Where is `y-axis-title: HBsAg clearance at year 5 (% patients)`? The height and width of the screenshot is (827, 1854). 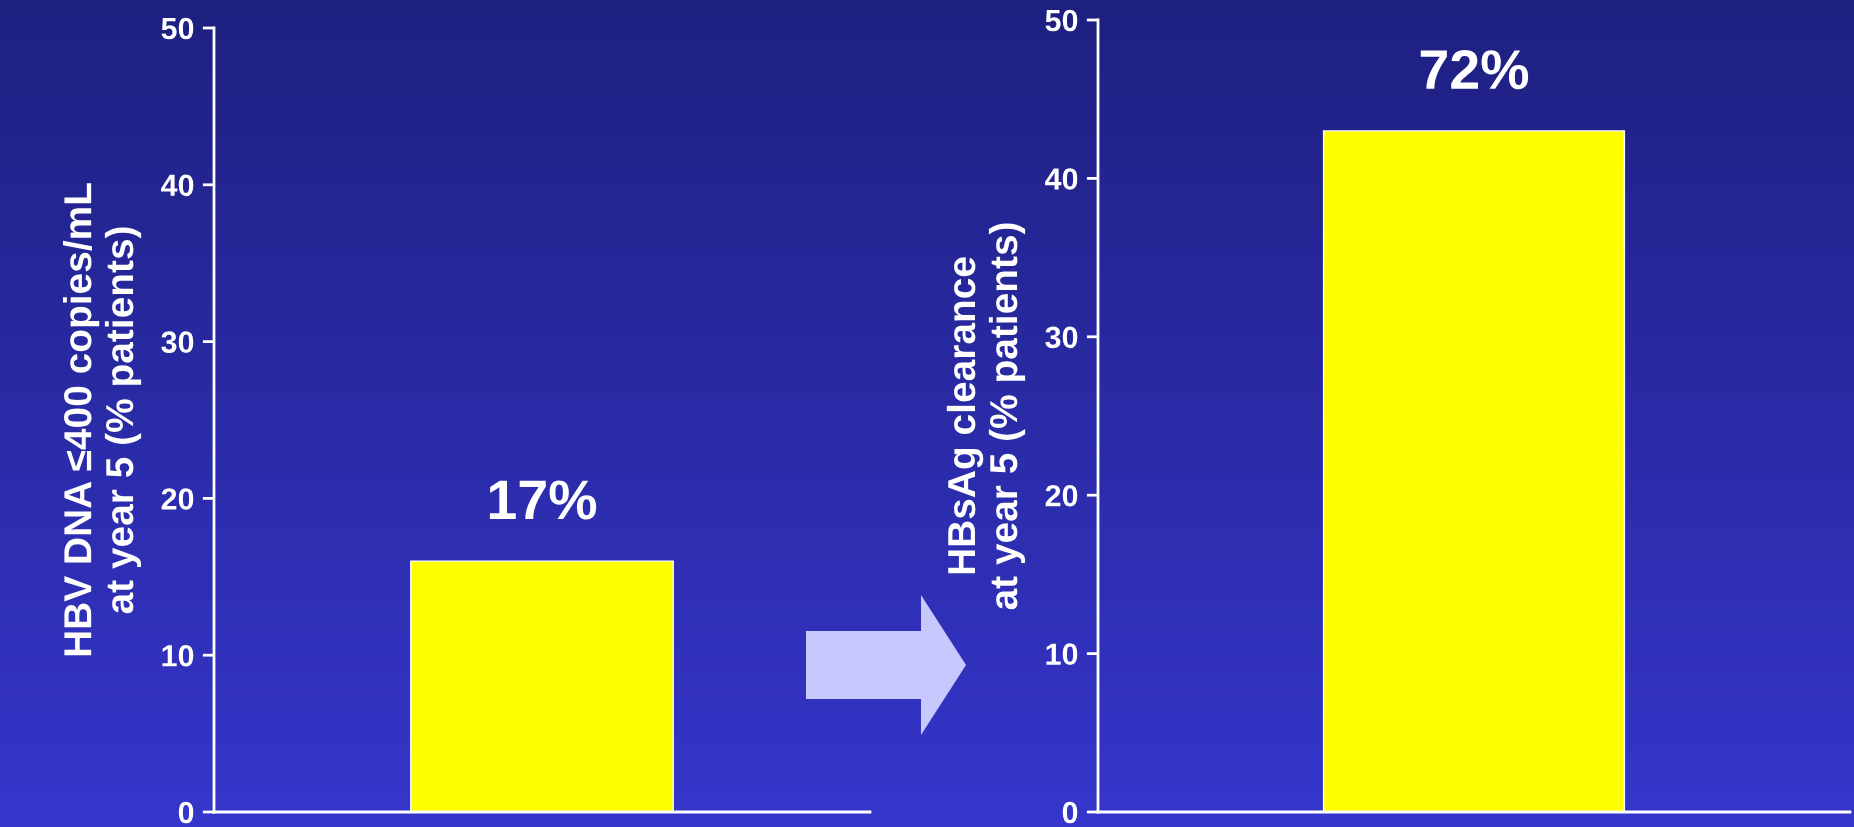
y-axis-title: HBsAg clearance at year 5 (% patients) is located at coordinates (986, 416).